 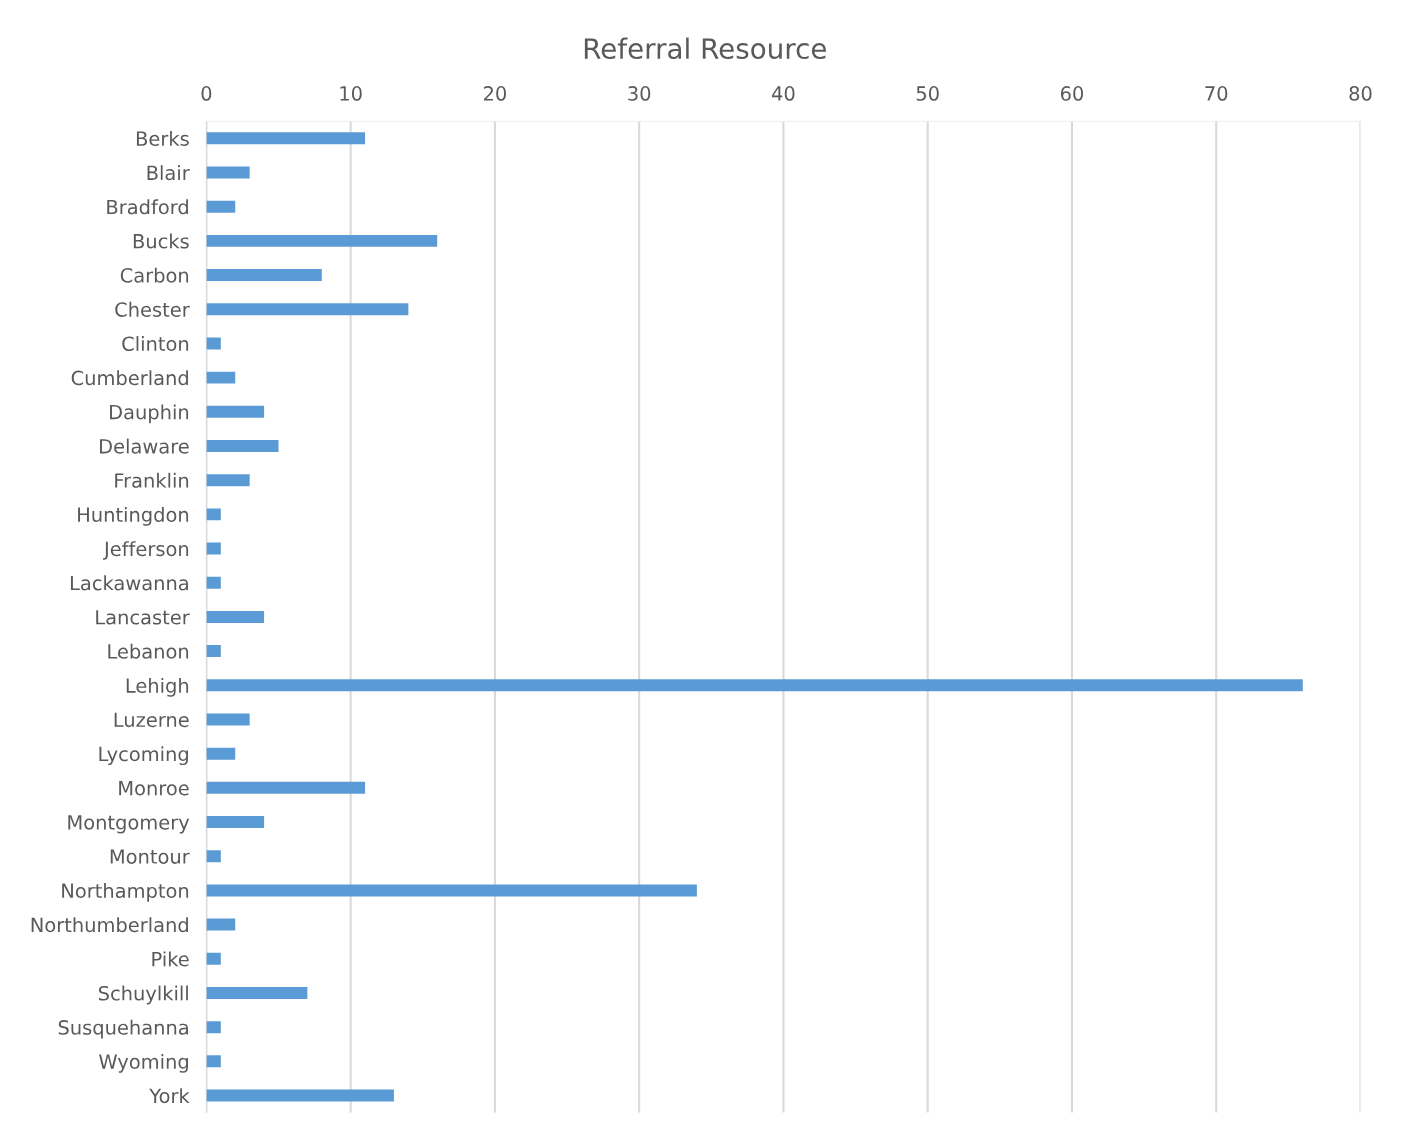 I want to click on y-tick-label: Blair, so click(x=168, y=173).